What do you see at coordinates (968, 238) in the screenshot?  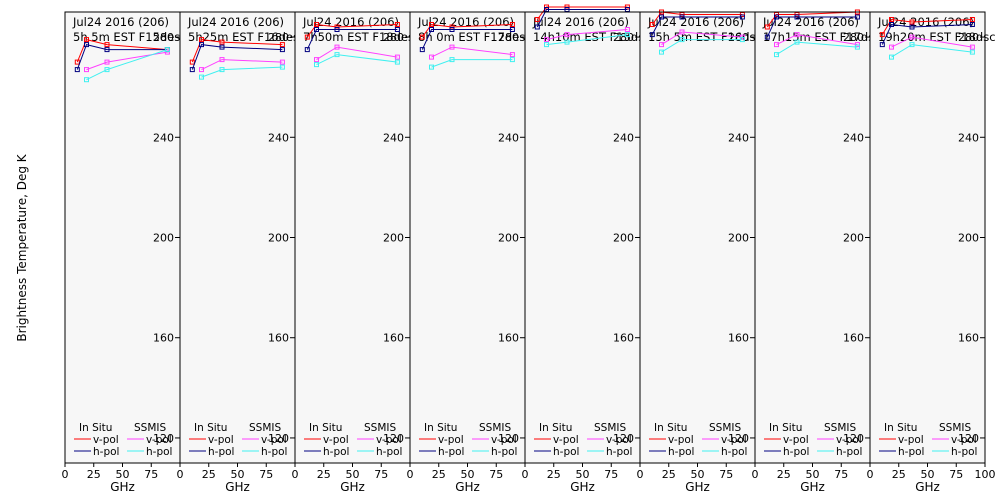 I see `y-tick-label: 200` at bounding box center [968, 238].